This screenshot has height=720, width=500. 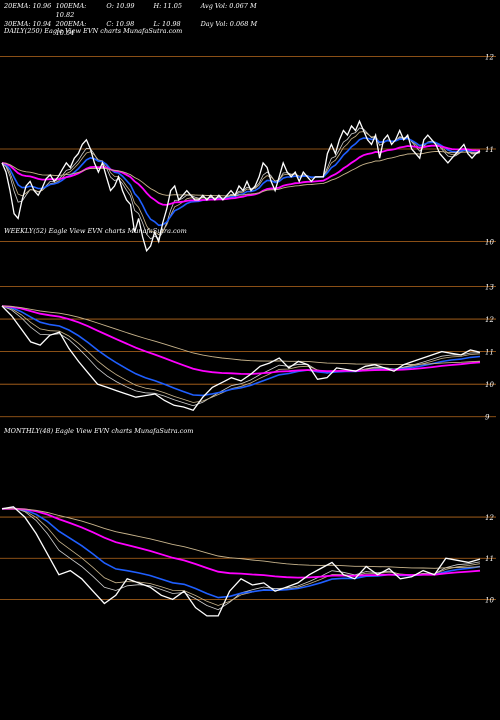 I want to click on stat-100ema: 100EMA: 10.82, so click(x=71, y=10).